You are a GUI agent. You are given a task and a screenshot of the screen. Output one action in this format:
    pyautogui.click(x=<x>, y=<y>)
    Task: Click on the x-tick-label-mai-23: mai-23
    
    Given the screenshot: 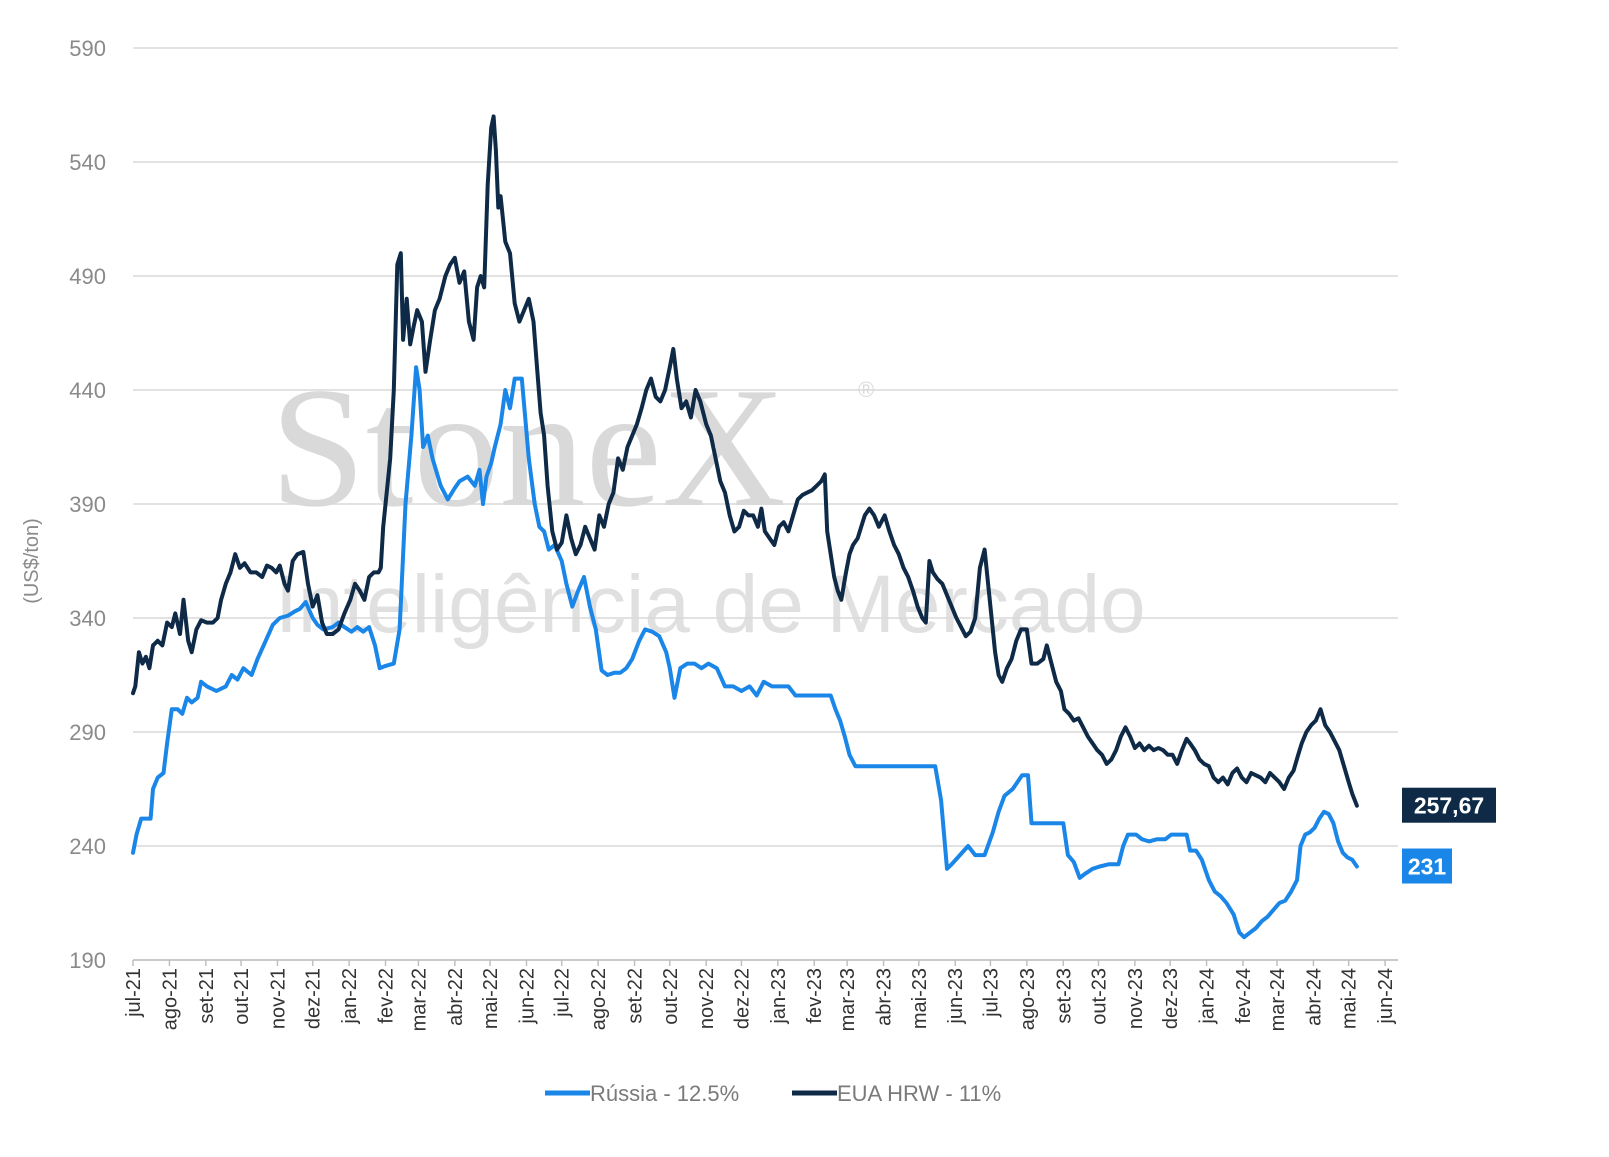 What is the action you would take?
    pyautogui.click(x=920, y=998)
    